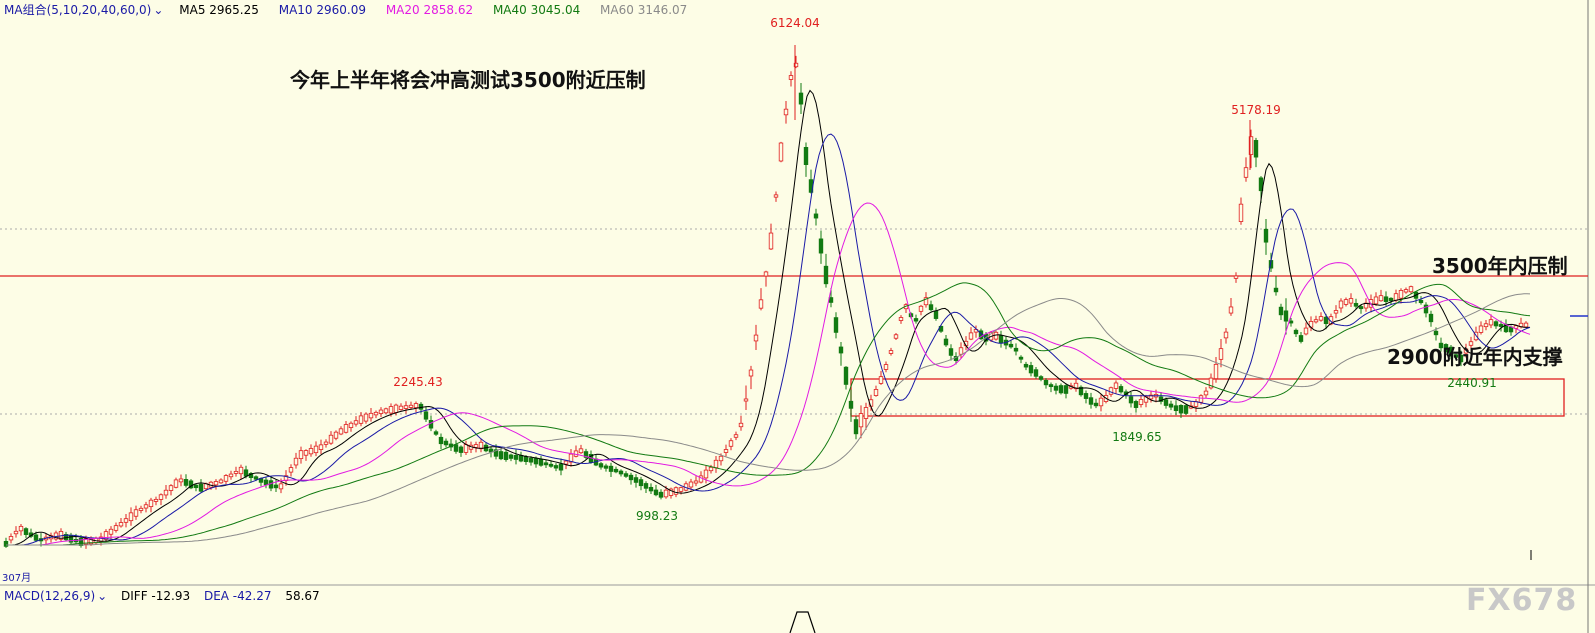  Describe the element at coordinates (536, 10) in the screenshot. I see `ma40-value: MA40 3045.04` at that location.